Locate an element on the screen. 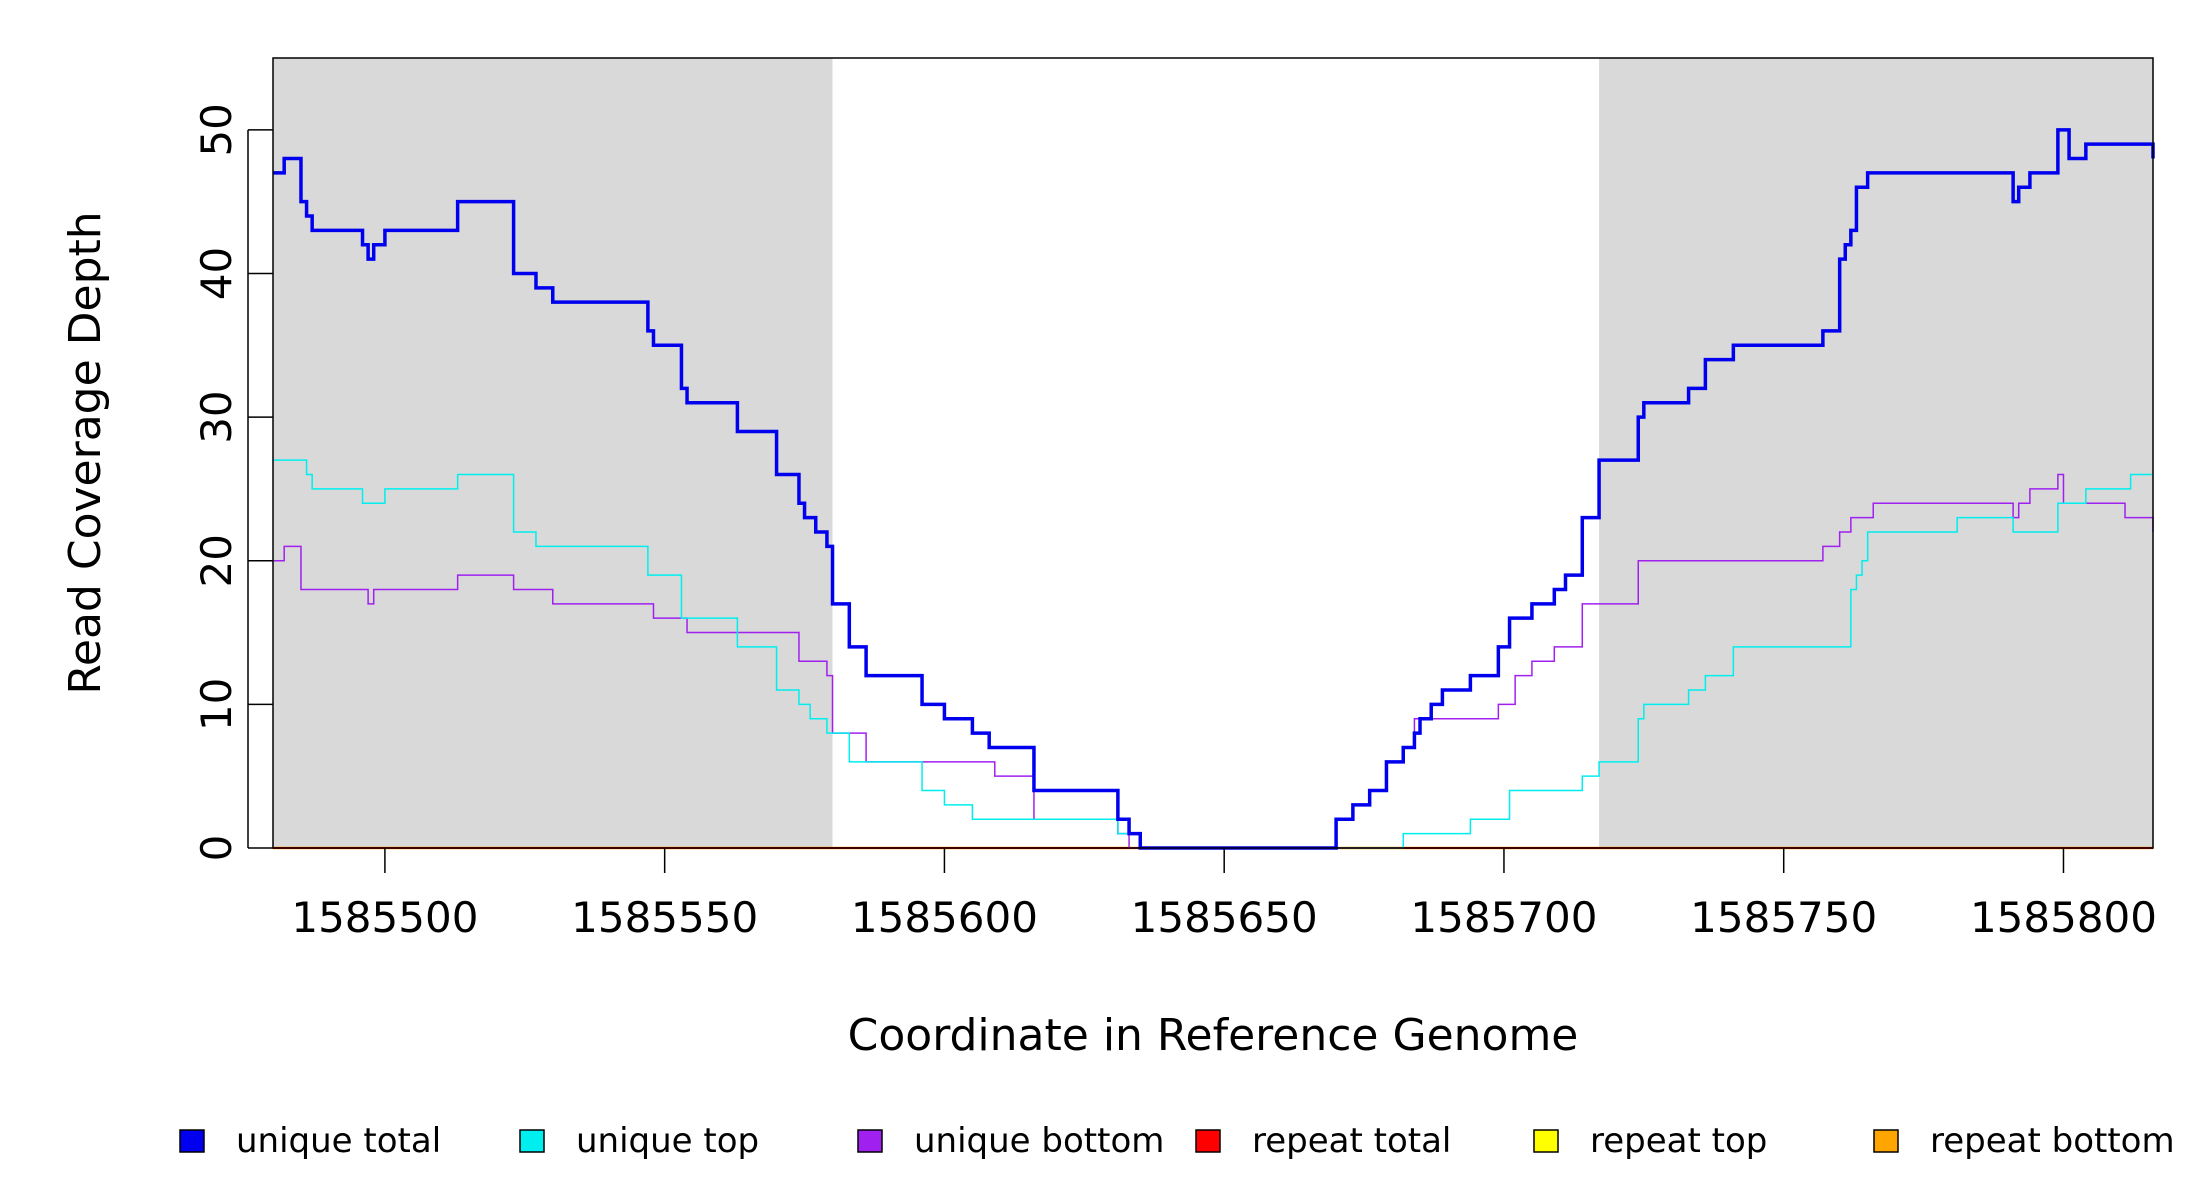 The height and width of the screenshot is (1200, 2200). legend-label-unique-top: unique top is located at coordinates (667, 1141).